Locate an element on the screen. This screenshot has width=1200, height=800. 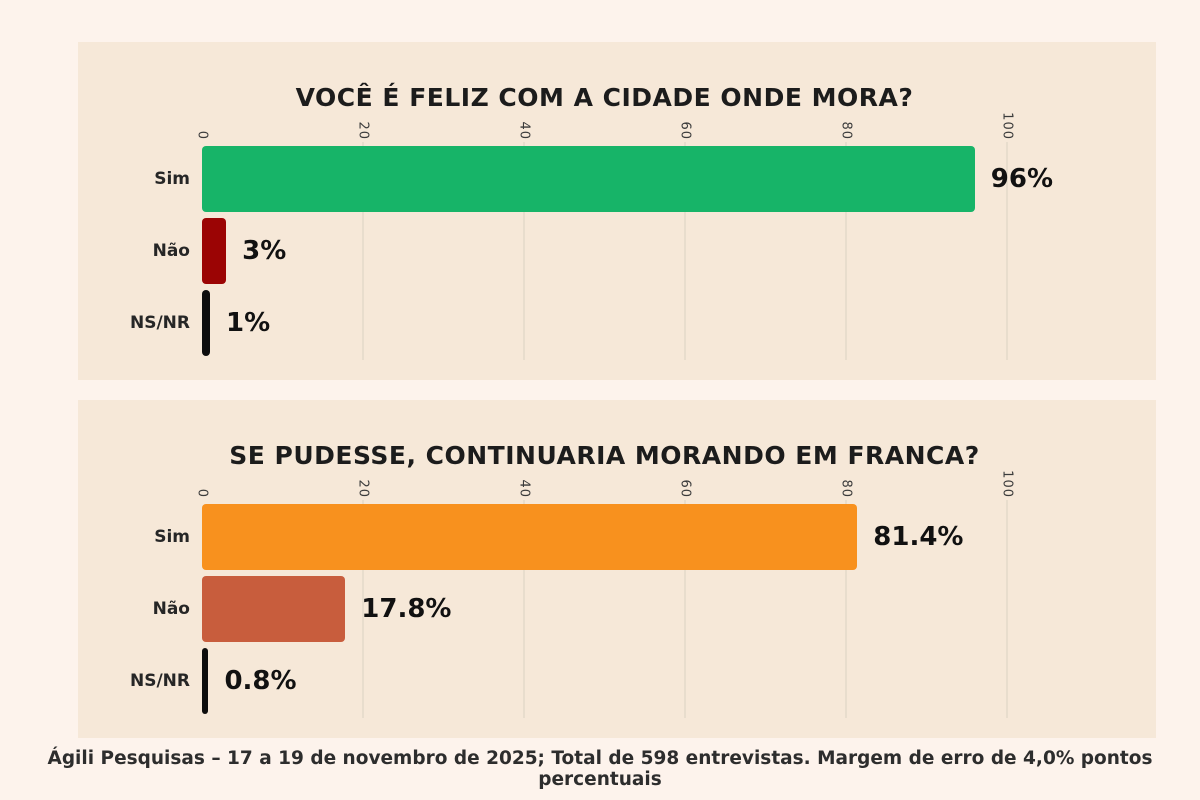
value-label: 0.8% is located at coordinates (260, 681).